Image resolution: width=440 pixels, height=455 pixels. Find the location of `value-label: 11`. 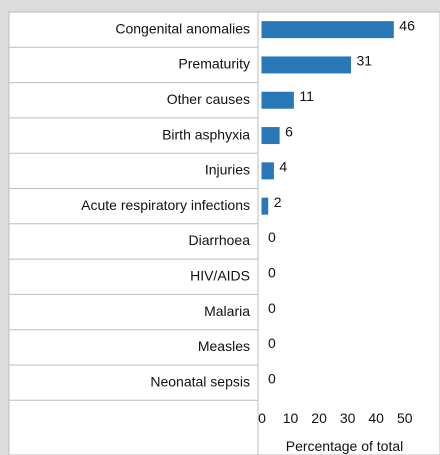

value-label: 11 is located at coordinates (306, 96).